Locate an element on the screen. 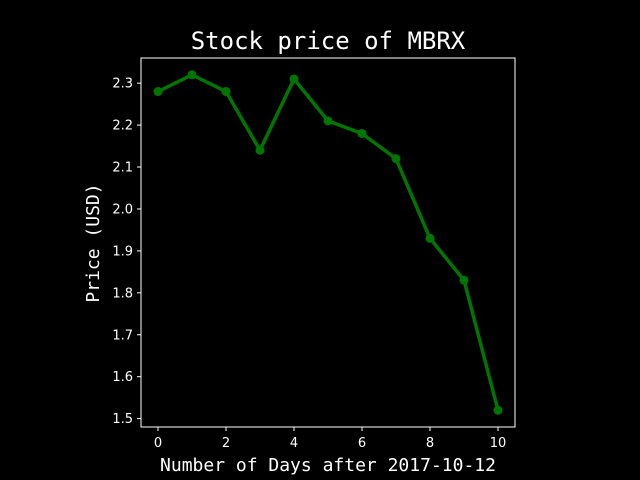 The width and height of the screenshot is (640, 480). y-tick-label: 2.3 is located at coordinates (122, 84).